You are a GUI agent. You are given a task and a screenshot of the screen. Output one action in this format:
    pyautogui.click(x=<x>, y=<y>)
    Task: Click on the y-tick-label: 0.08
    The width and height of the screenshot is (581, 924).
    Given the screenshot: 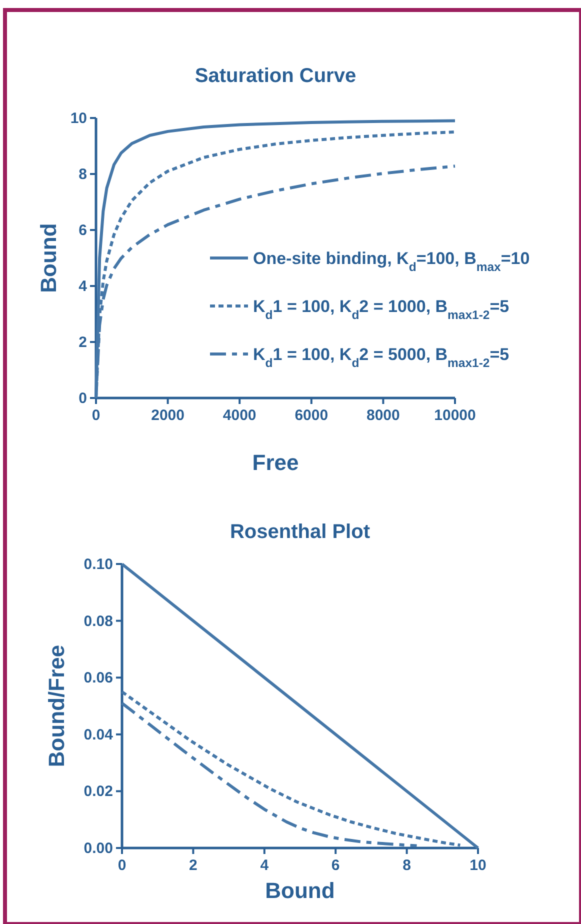 What is the action you would take?
    pyautogui.click(x=98, y=621)
    